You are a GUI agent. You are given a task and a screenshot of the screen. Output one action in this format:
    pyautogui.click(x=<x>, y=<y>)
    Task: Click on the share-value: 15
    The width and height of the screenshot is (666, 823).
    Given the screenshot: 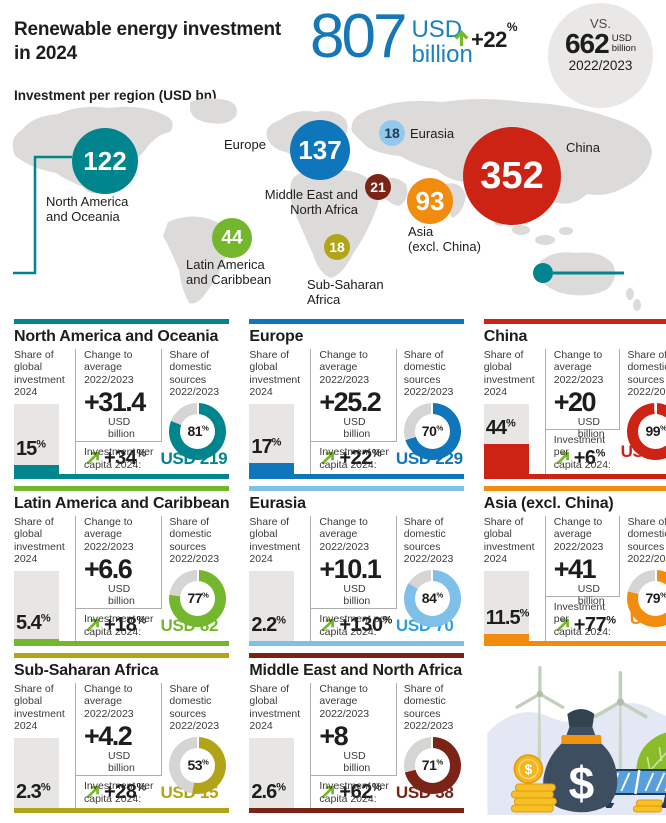 What is the action you would take?
    pyautogui.click(x=26, y=448)
    